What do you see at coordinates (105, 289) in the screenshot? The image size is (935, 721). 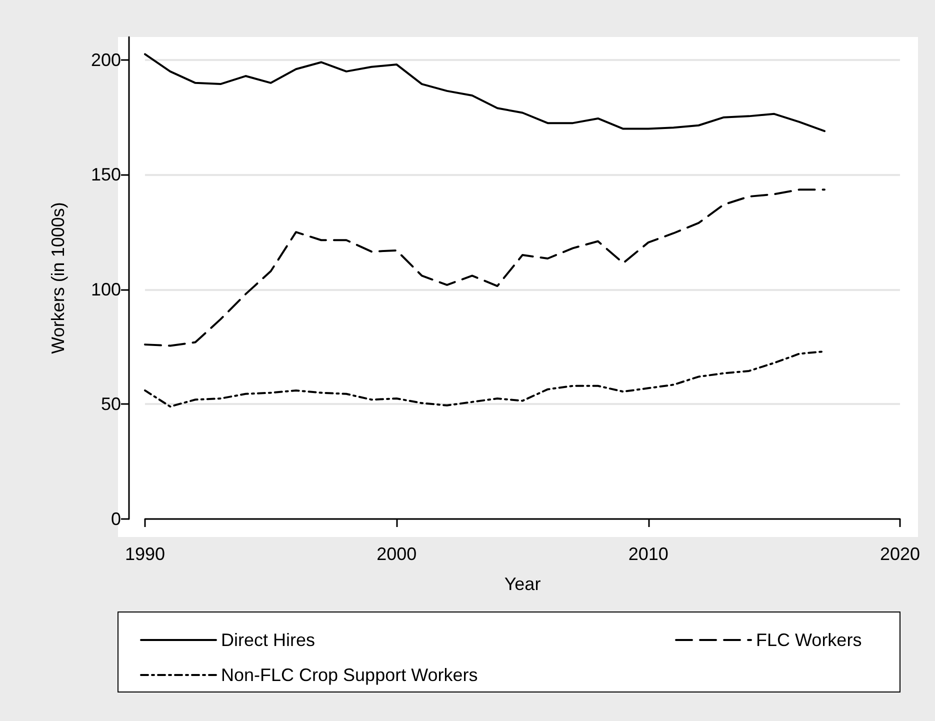 I see `y-tick-label: 100` at bounding box center [105, 289].